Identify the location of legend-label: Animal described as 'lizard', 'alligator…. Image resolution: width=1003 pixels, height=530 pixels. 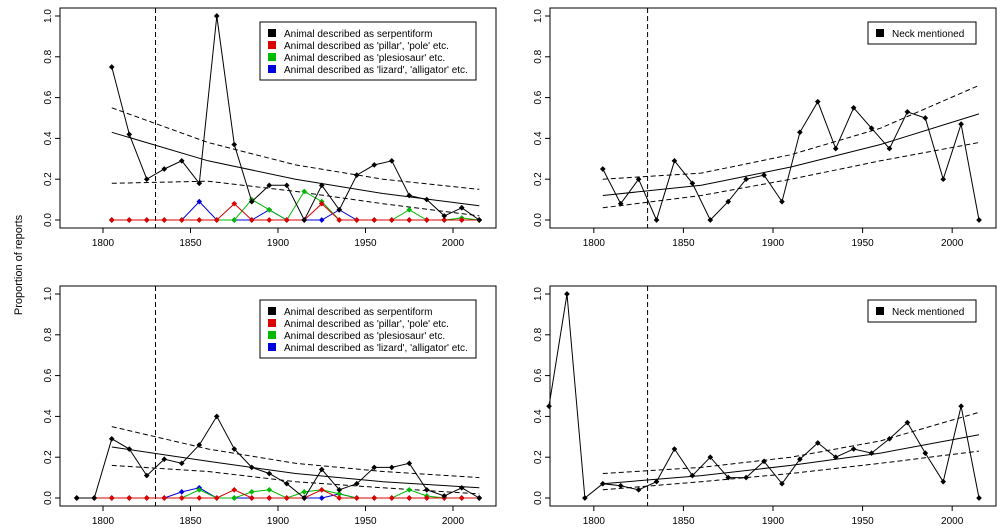
(376, 348).